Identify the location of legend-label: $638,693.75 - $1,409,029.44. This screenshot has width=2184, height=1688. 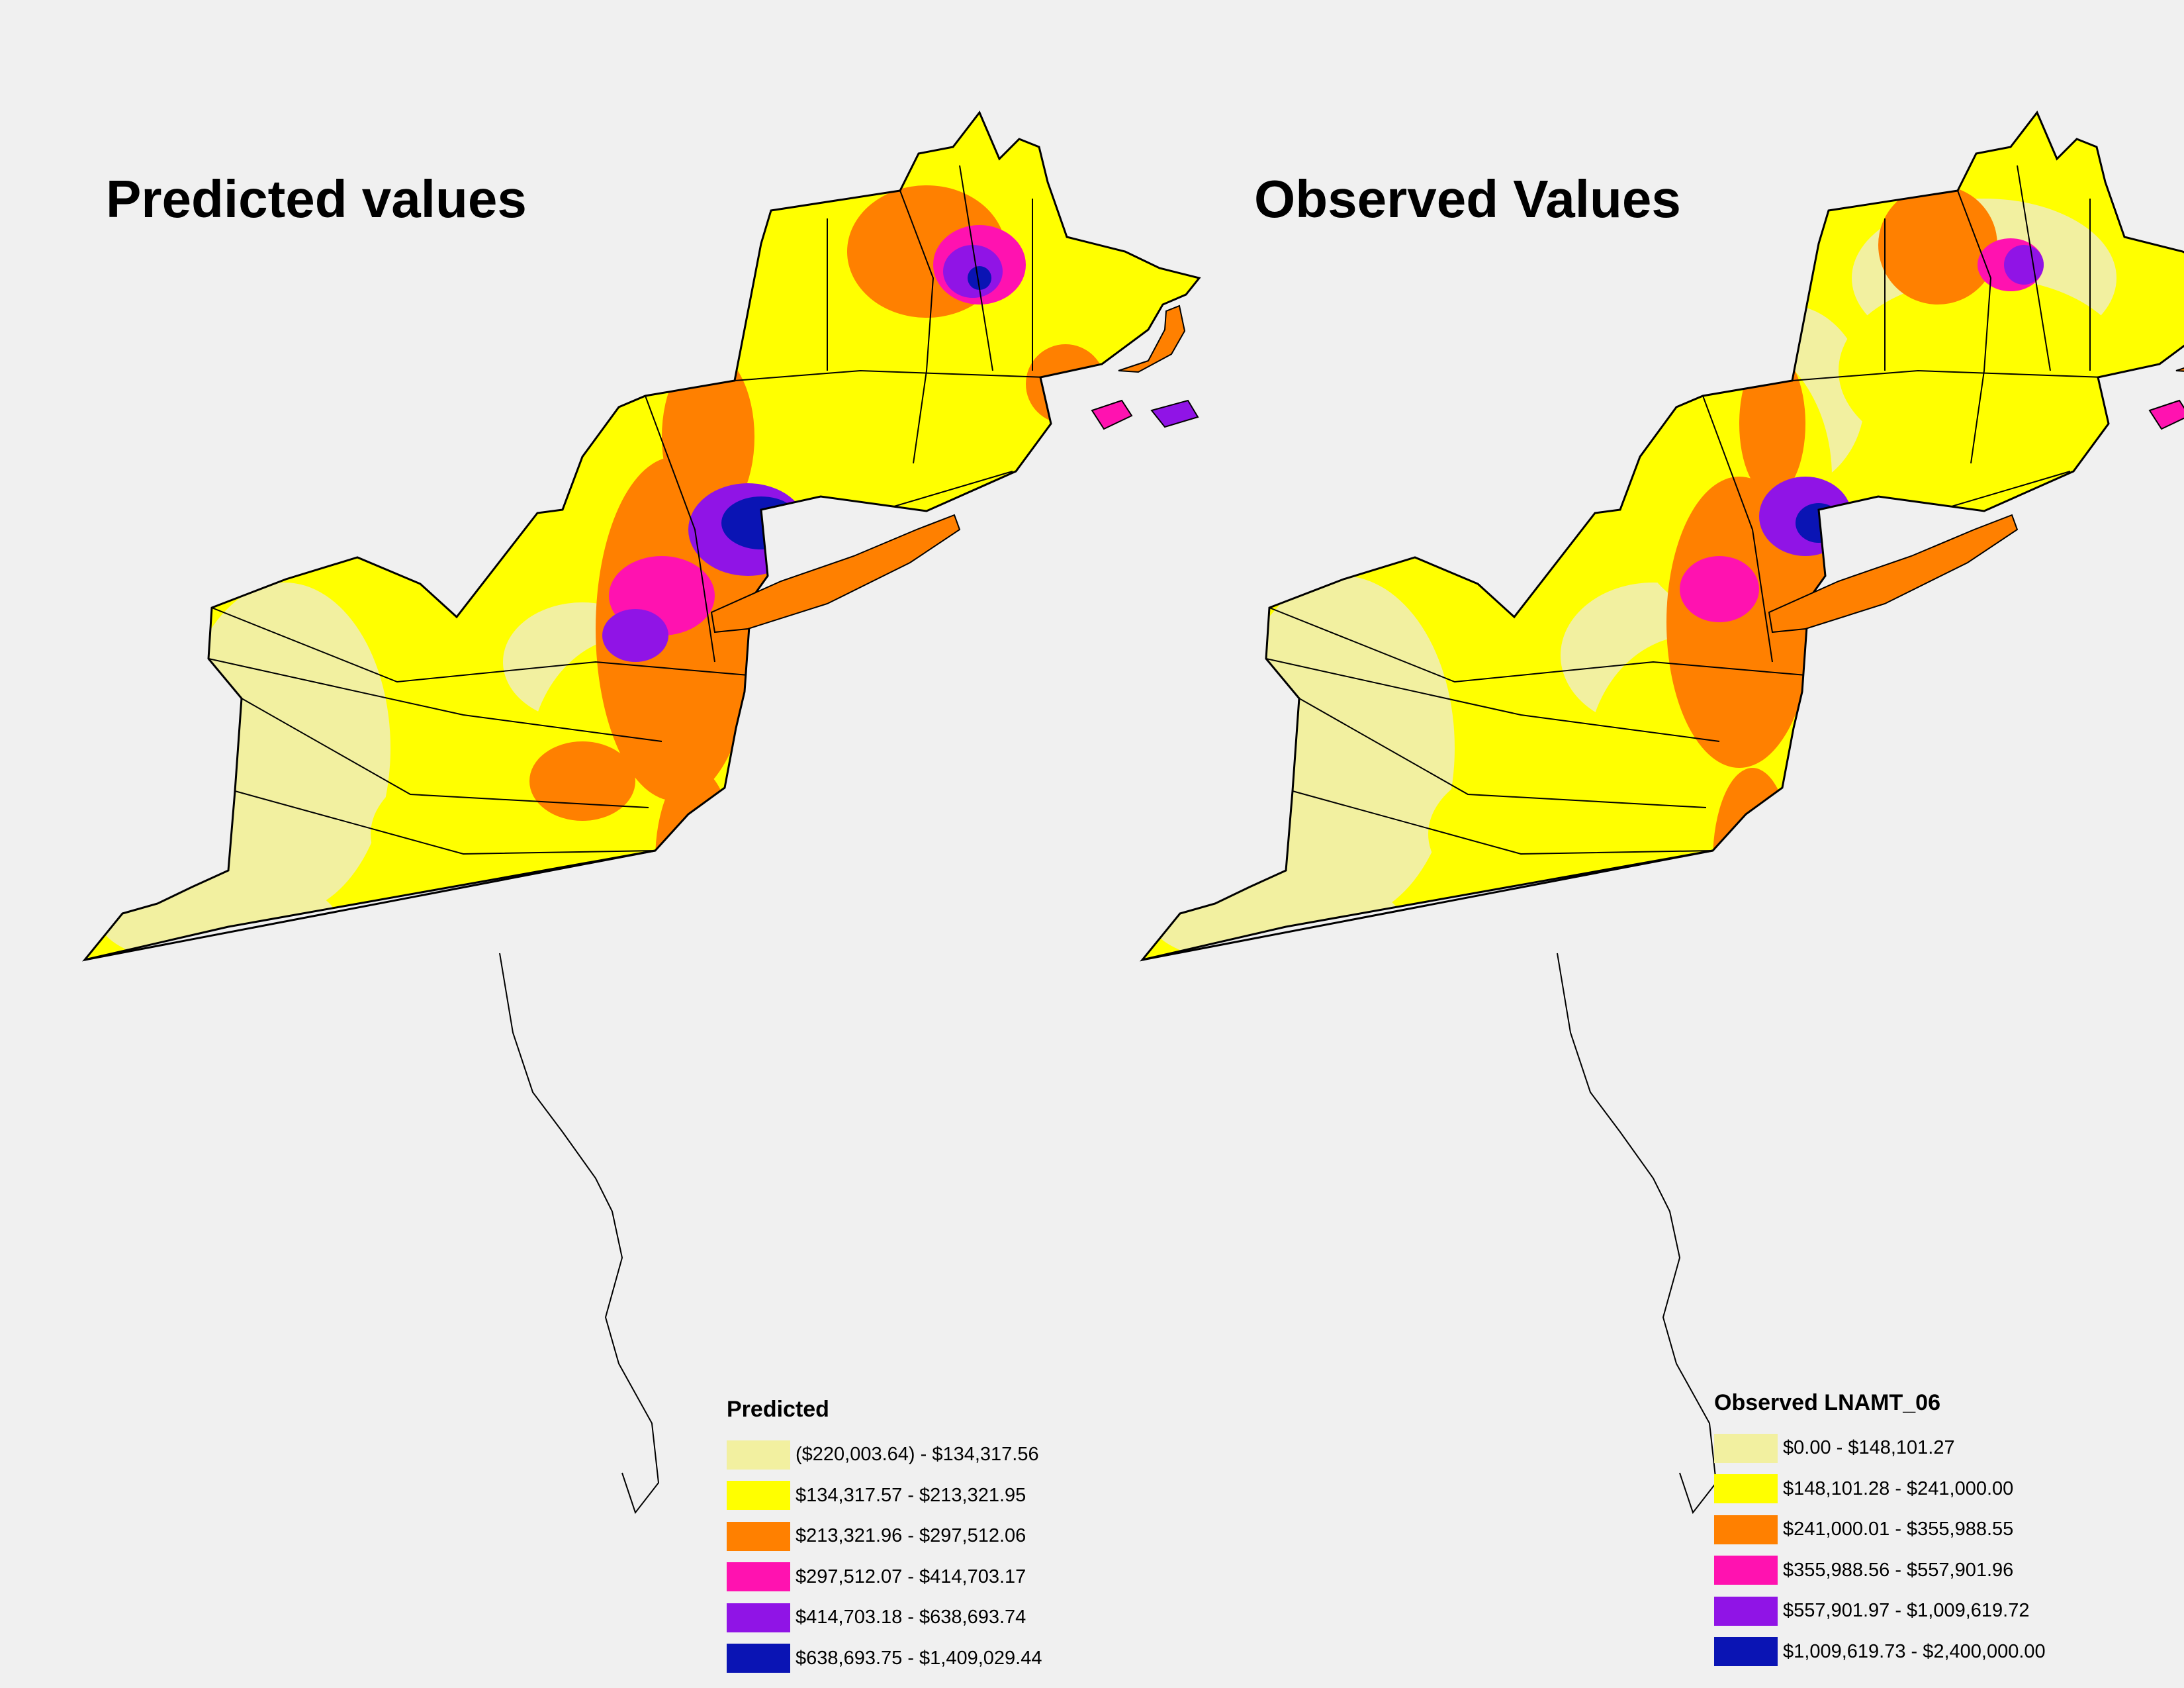
(919, 1658).